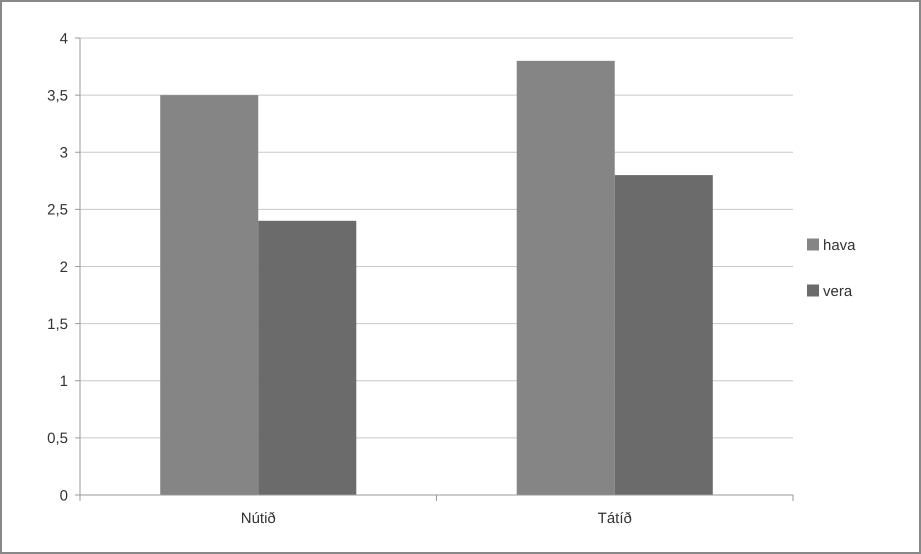  I want to click on y-tick-label: 4, so click(64, 39).